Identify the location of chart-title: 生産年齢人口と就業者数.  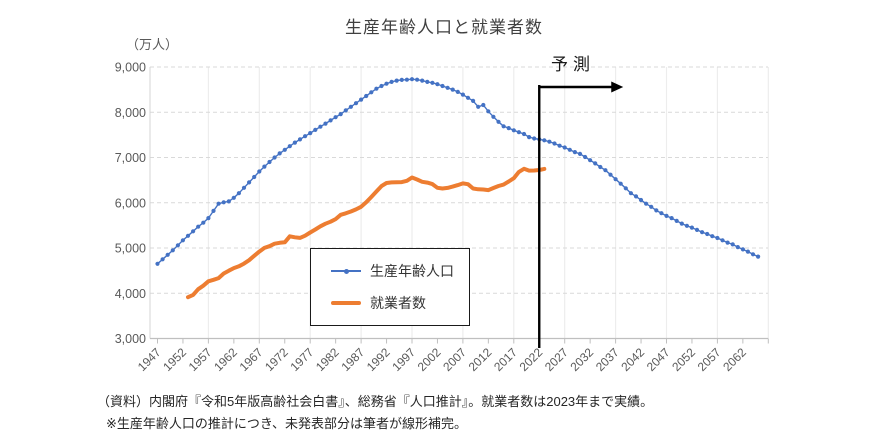
(444, 27).